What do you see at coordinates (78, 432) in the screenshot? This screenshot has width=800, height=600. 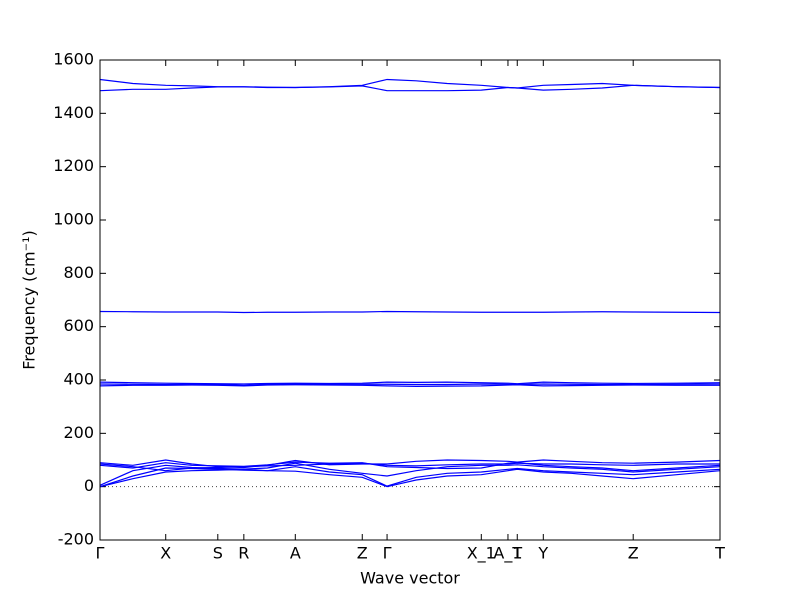 I see `y-tick-label: 200` at bounding box center [78, 432].